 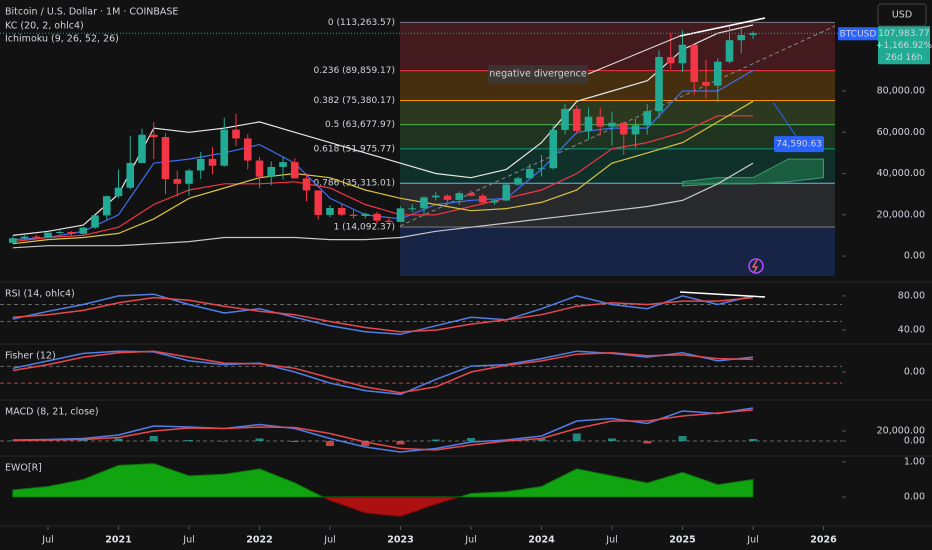 What do you see at coordinates (904, 46) in the screenshot?
I see `change: +1,166.92%` at bounding box center [904, 46].